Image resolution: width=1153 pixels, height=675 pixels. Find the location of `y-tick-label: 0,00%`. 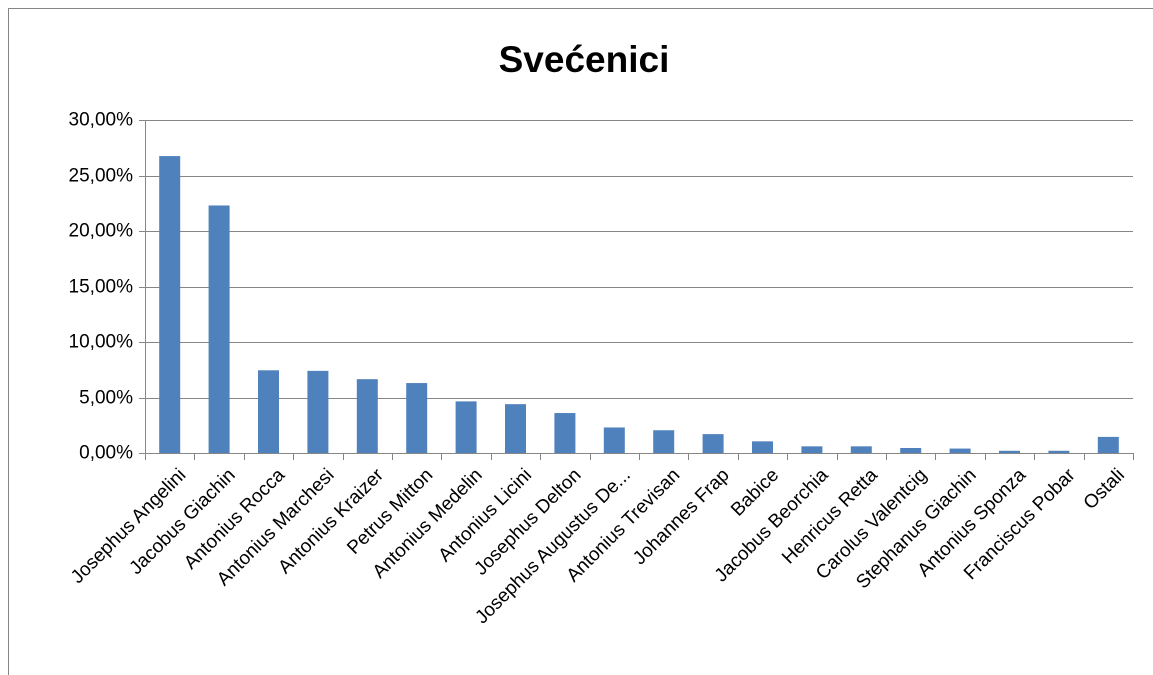

y-tick-label: 0,00% is located at coordinates (106, 453).